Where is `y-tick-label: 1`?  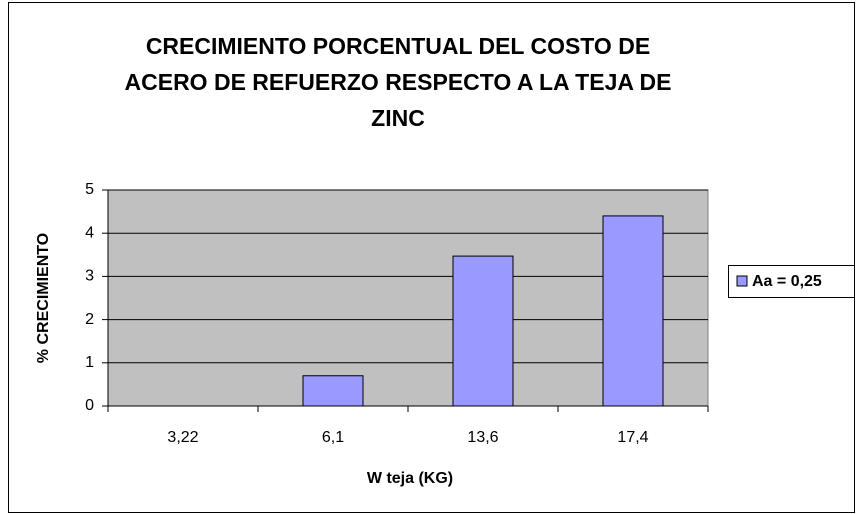
y-tick-label: 1 is located at coordinates (89, 362).